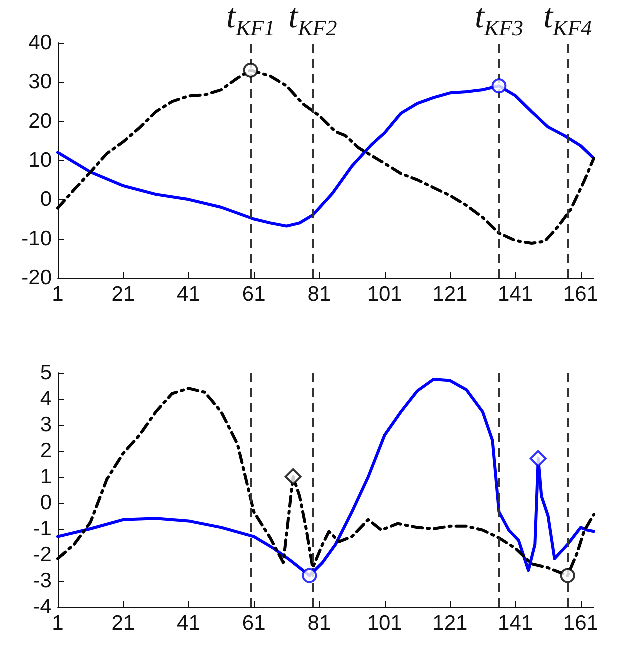 This screenshot has height=649, width=633. Describe the element at coordinates (42, 581) in the screenshot. I see `y-tick-label: -3` at that location.